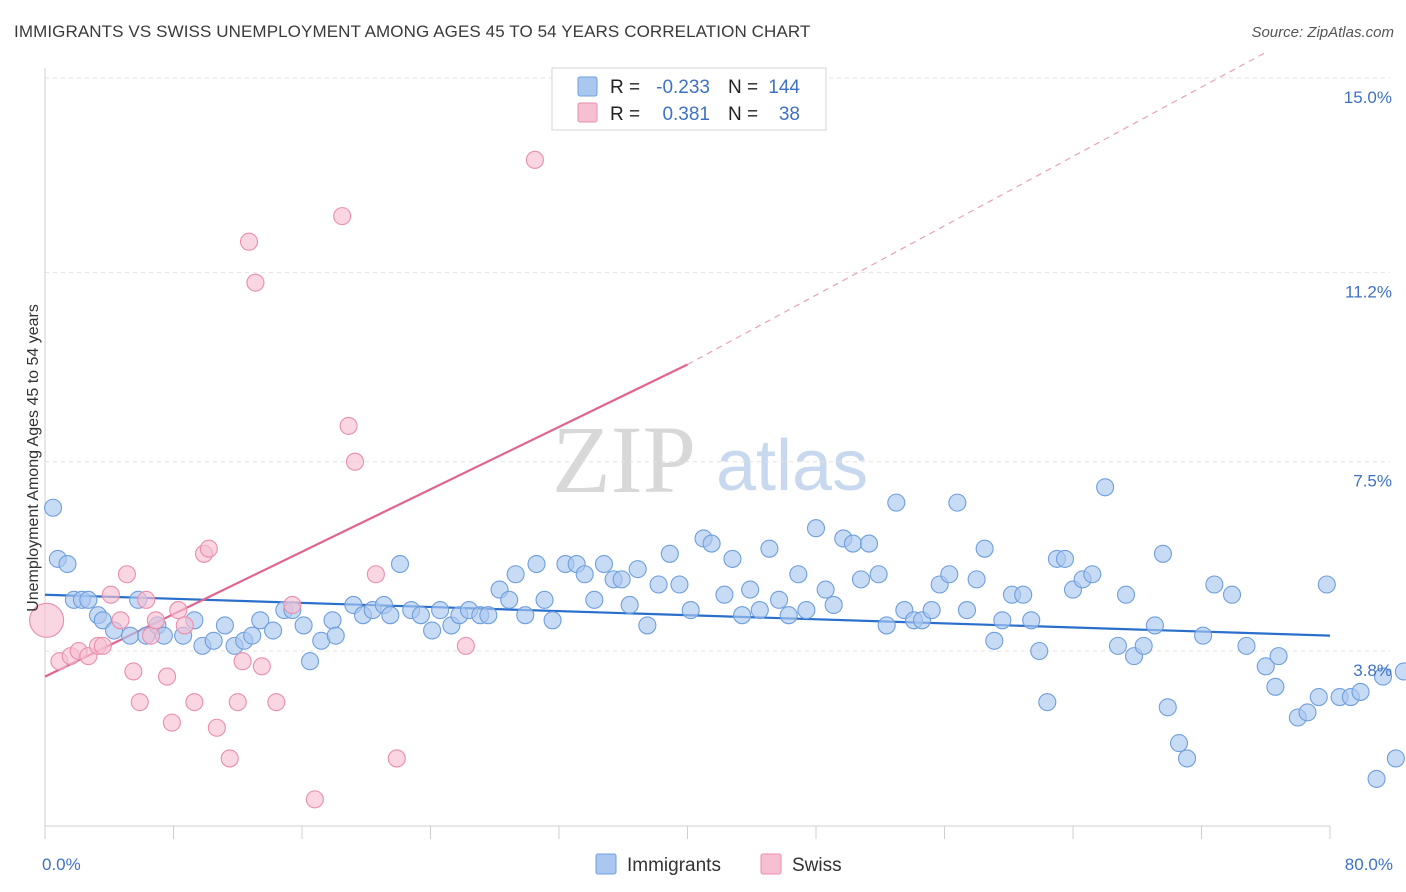  Describe the element at coordinates (817, 865) in the screenshot. I see `legend-bottom-swiss-label: Swiss` at that location.